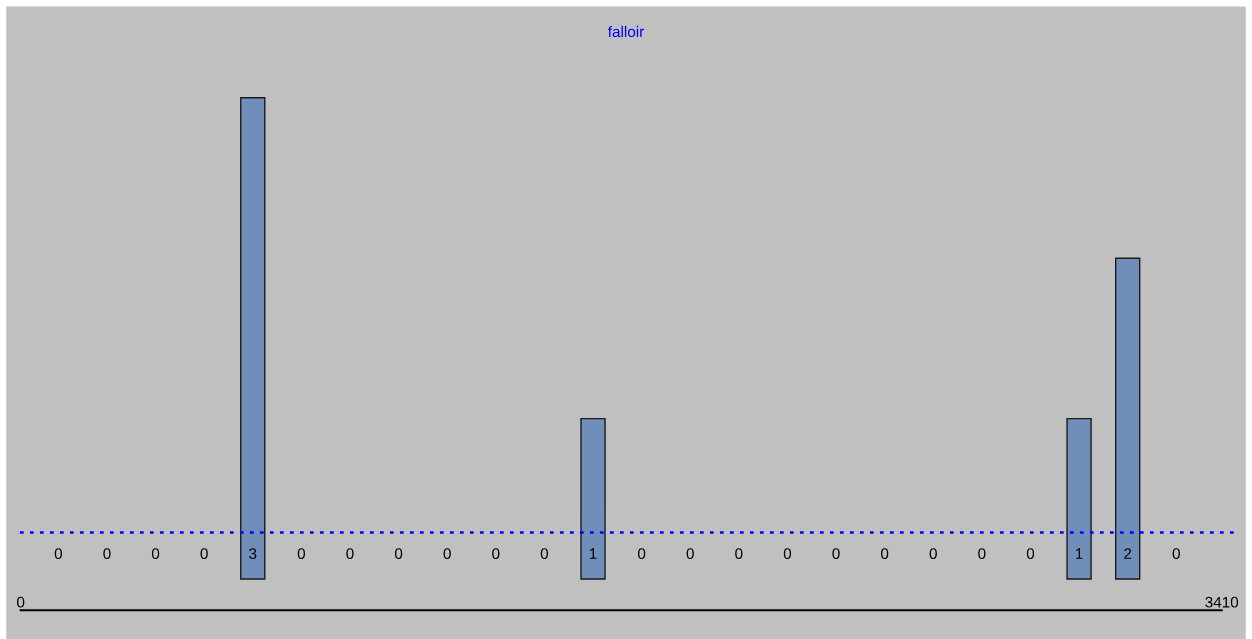 The width and height of the screenshot is (1252, 639). What do you see at coordinates (253, 554) in the screenshot?
I see `data-label: 3` at bounding box center [253, 554].